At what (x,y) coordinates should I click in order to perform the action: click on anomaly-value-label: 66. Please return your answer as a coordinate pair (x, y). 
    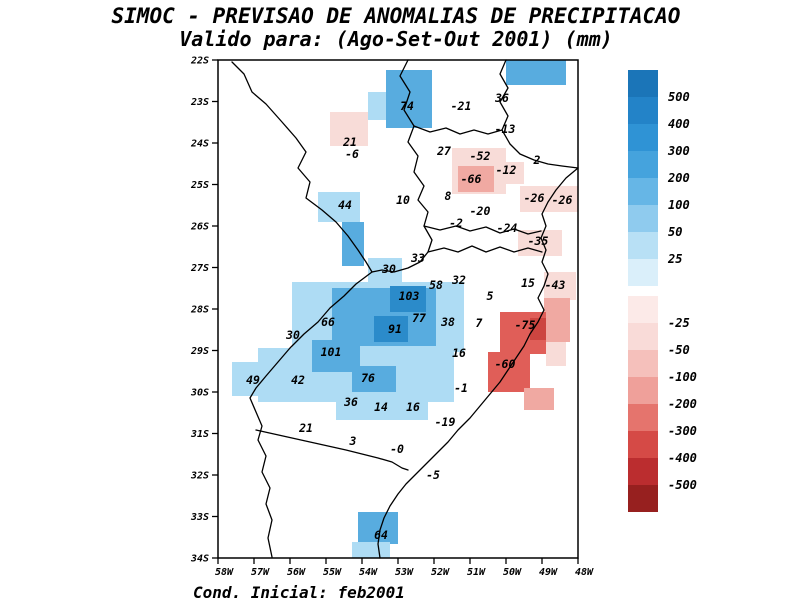
    Looking at the image, I should click on (328, 322).